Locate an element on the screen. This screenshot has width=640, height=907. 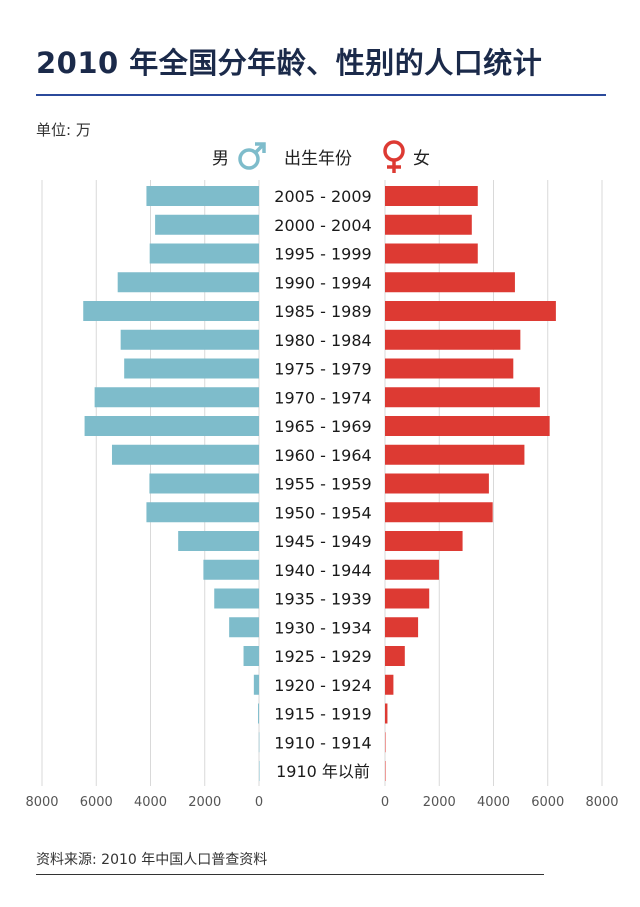
source-note: 资料来源: 2010 年中国人口普查资料 is located at coordinates (152, 860).